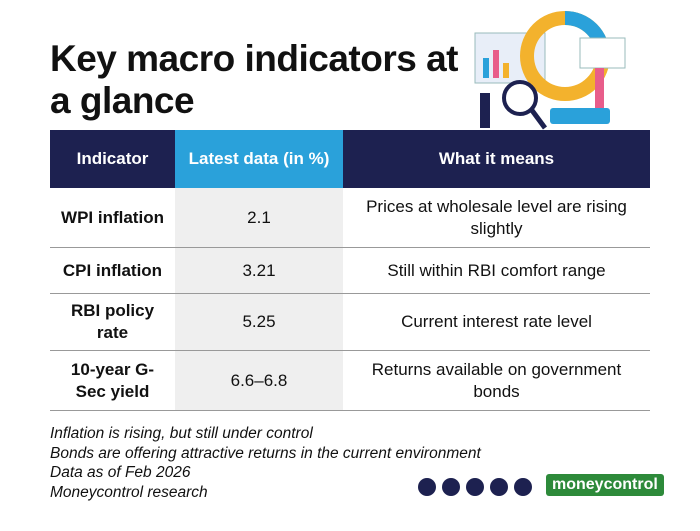 The height and width of the screenshot is (531, 700). I want to click on column-header: Latest data (in %), so click(259, 159).